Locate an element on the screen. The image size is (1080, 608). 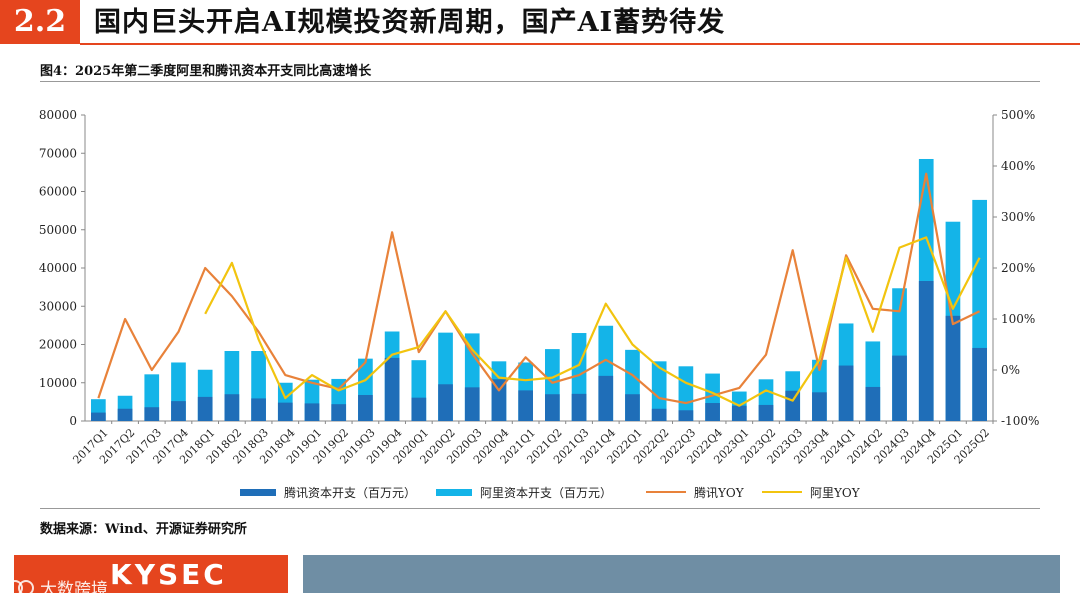
legend-item-tencent-yoy: 腾讯YOY is located at coordinates (695, 492).